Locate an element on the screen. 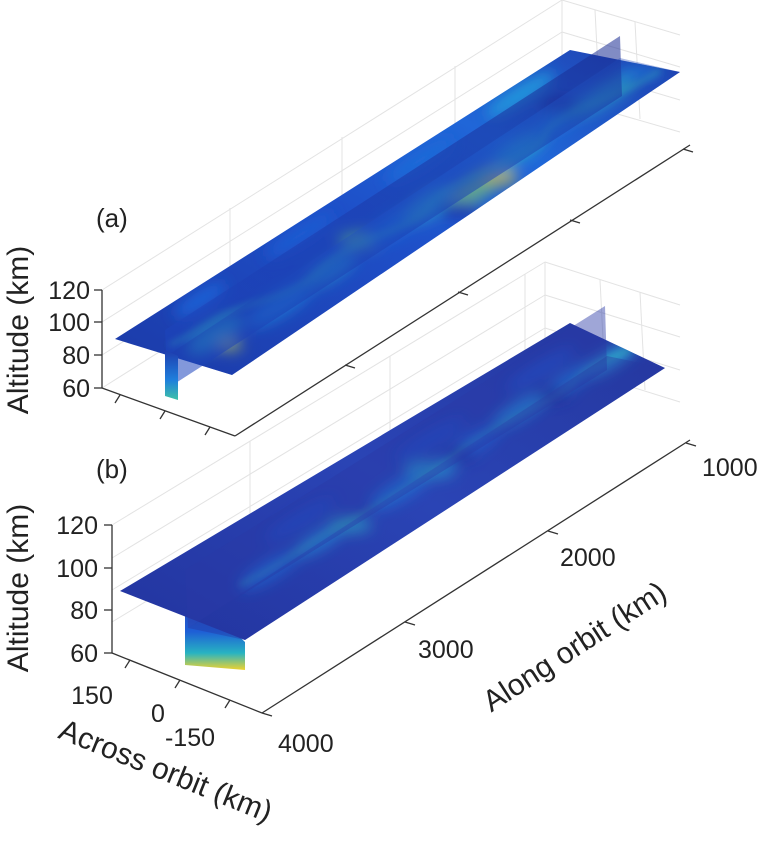 This screenshot has width=773, height=850. x-axis-title: Along orbit (km) is located at coordinates (575, 647).